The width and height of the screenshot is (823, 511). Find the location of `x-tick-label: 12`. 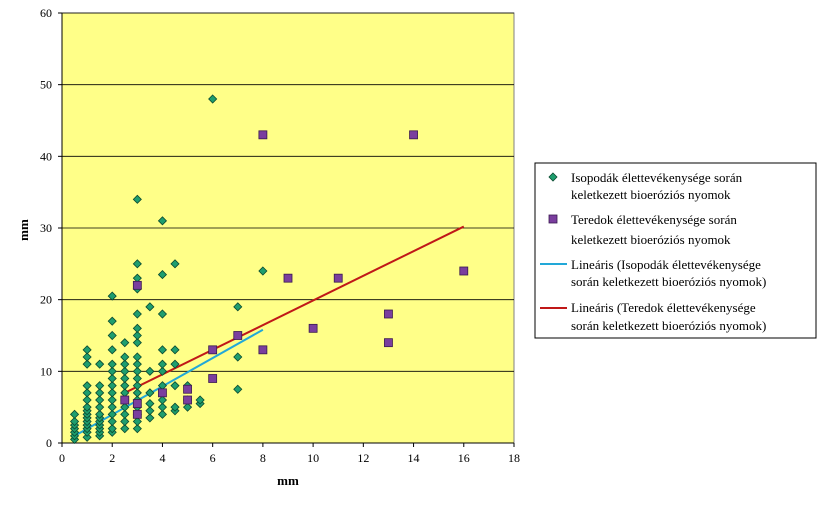

x-tick-label: 12 is located at coordinates (363, 458).